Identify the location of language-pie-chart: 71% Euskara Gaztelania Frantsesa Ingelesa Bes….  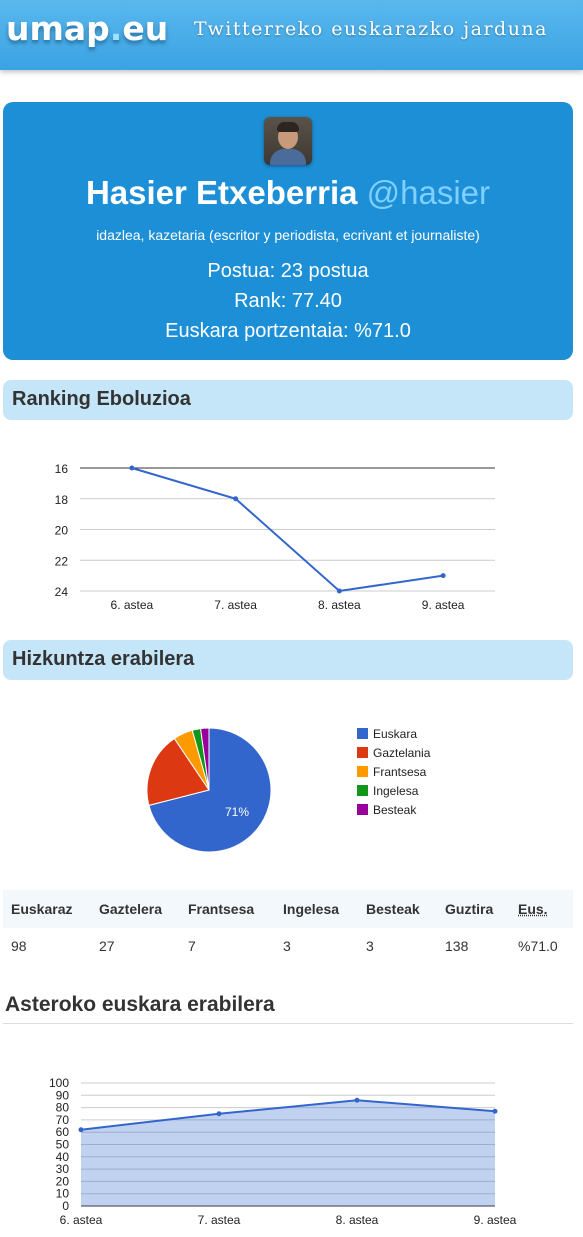
(288, 790).